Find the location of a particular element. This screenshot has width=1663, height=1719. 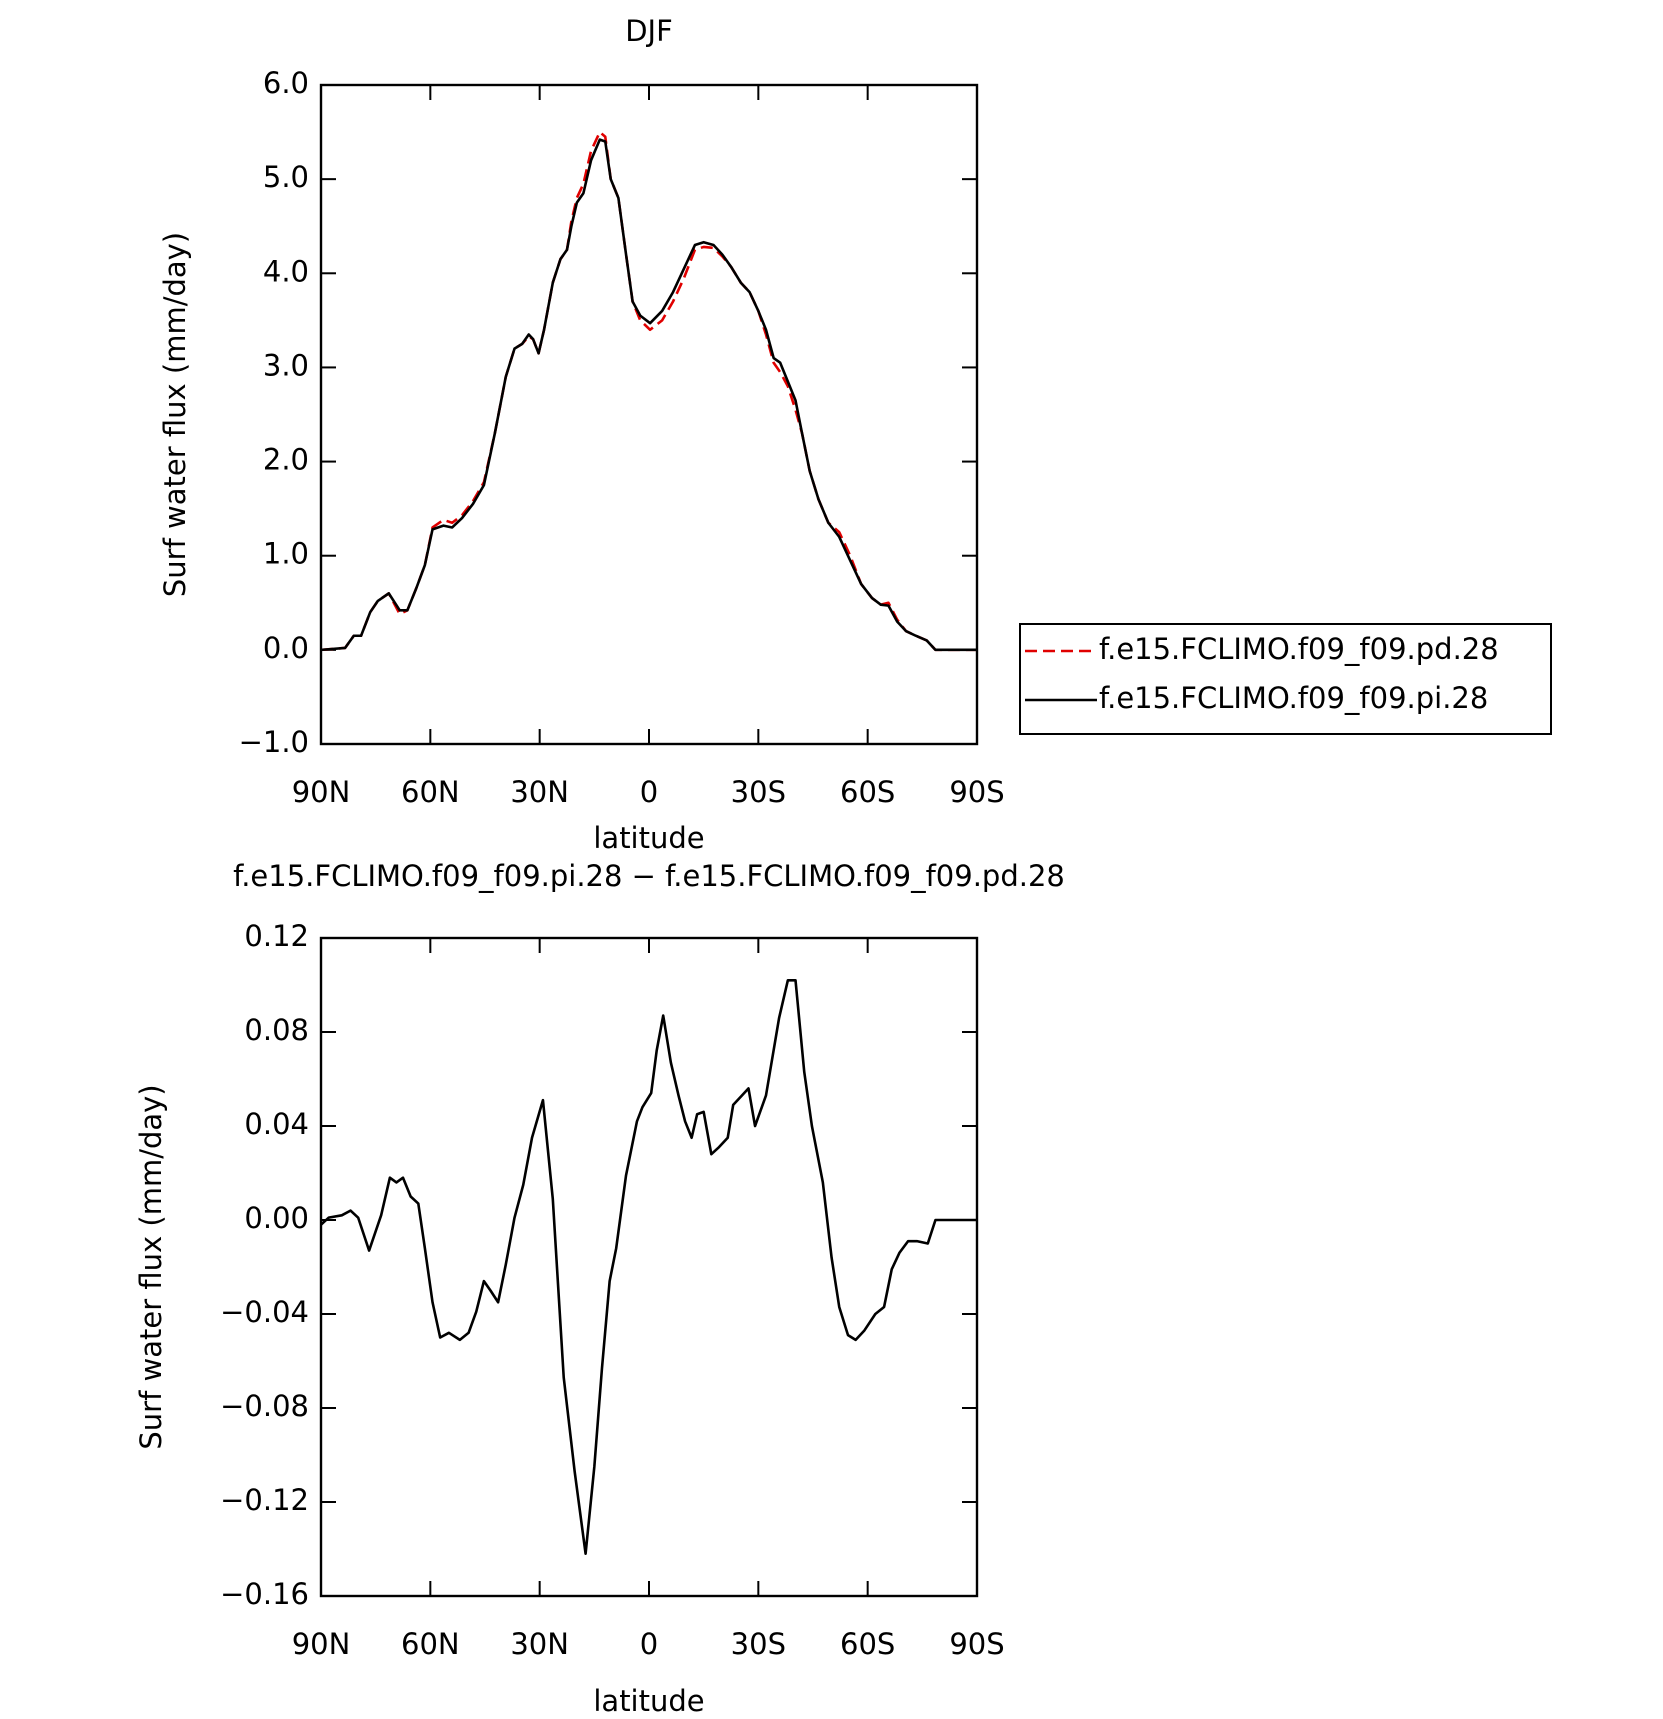

y-tick-label: 1.0 is located at coordinates (286, 554).